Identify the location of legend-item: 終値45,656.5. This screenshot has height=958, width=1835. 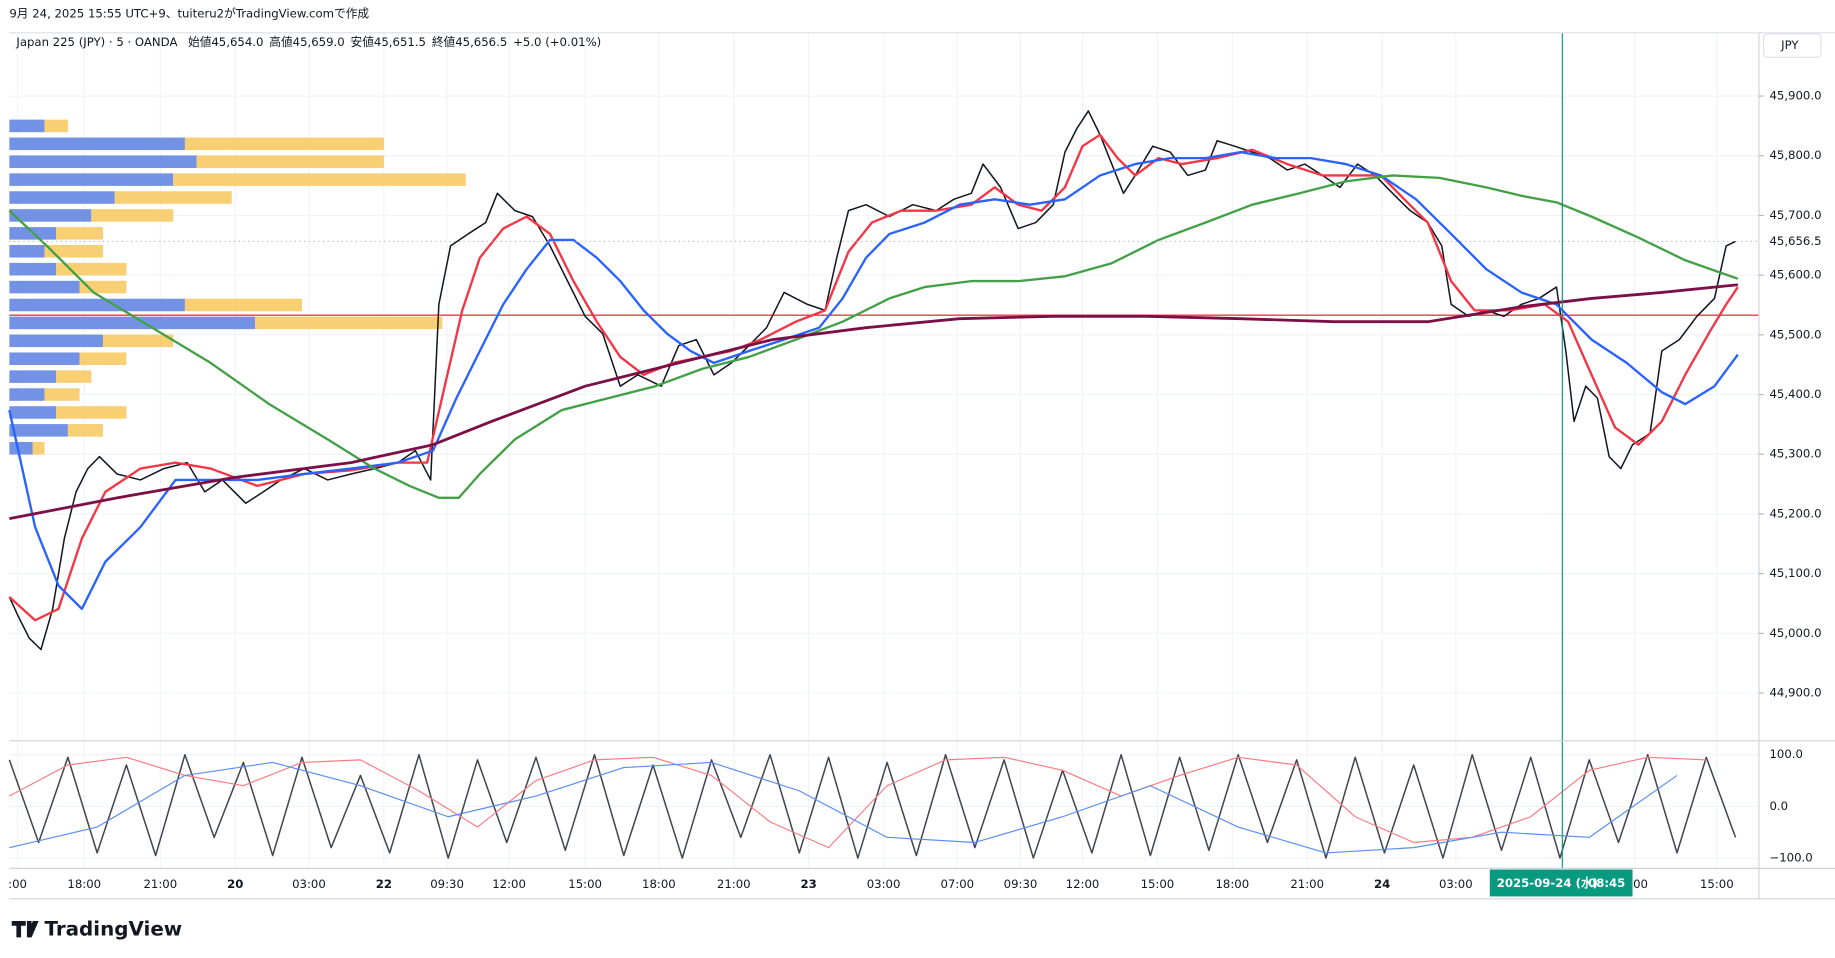
(469, 42).